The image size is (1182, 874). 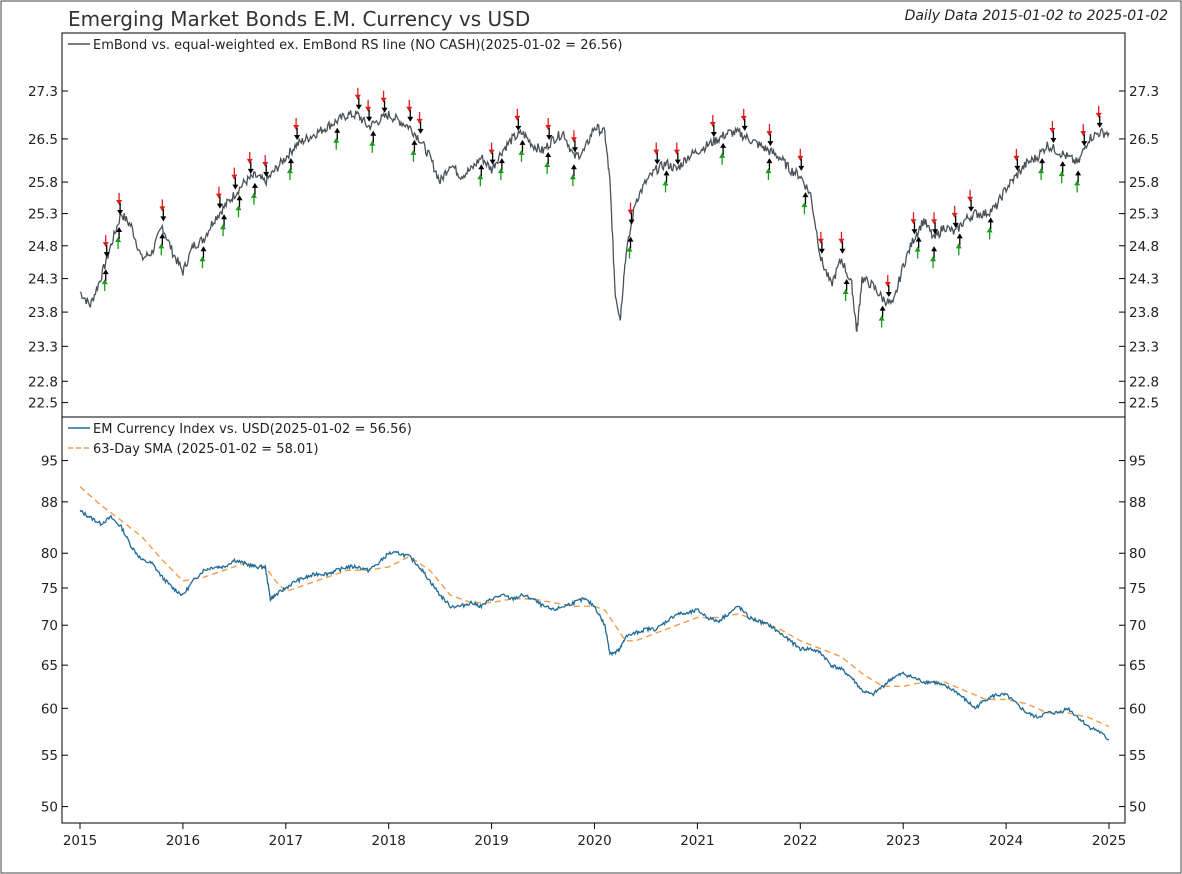 What do you see at coordinates (656, 152) in the screenshot?
I see `sell-arrow-18-head` at bounding box center [656, 152].